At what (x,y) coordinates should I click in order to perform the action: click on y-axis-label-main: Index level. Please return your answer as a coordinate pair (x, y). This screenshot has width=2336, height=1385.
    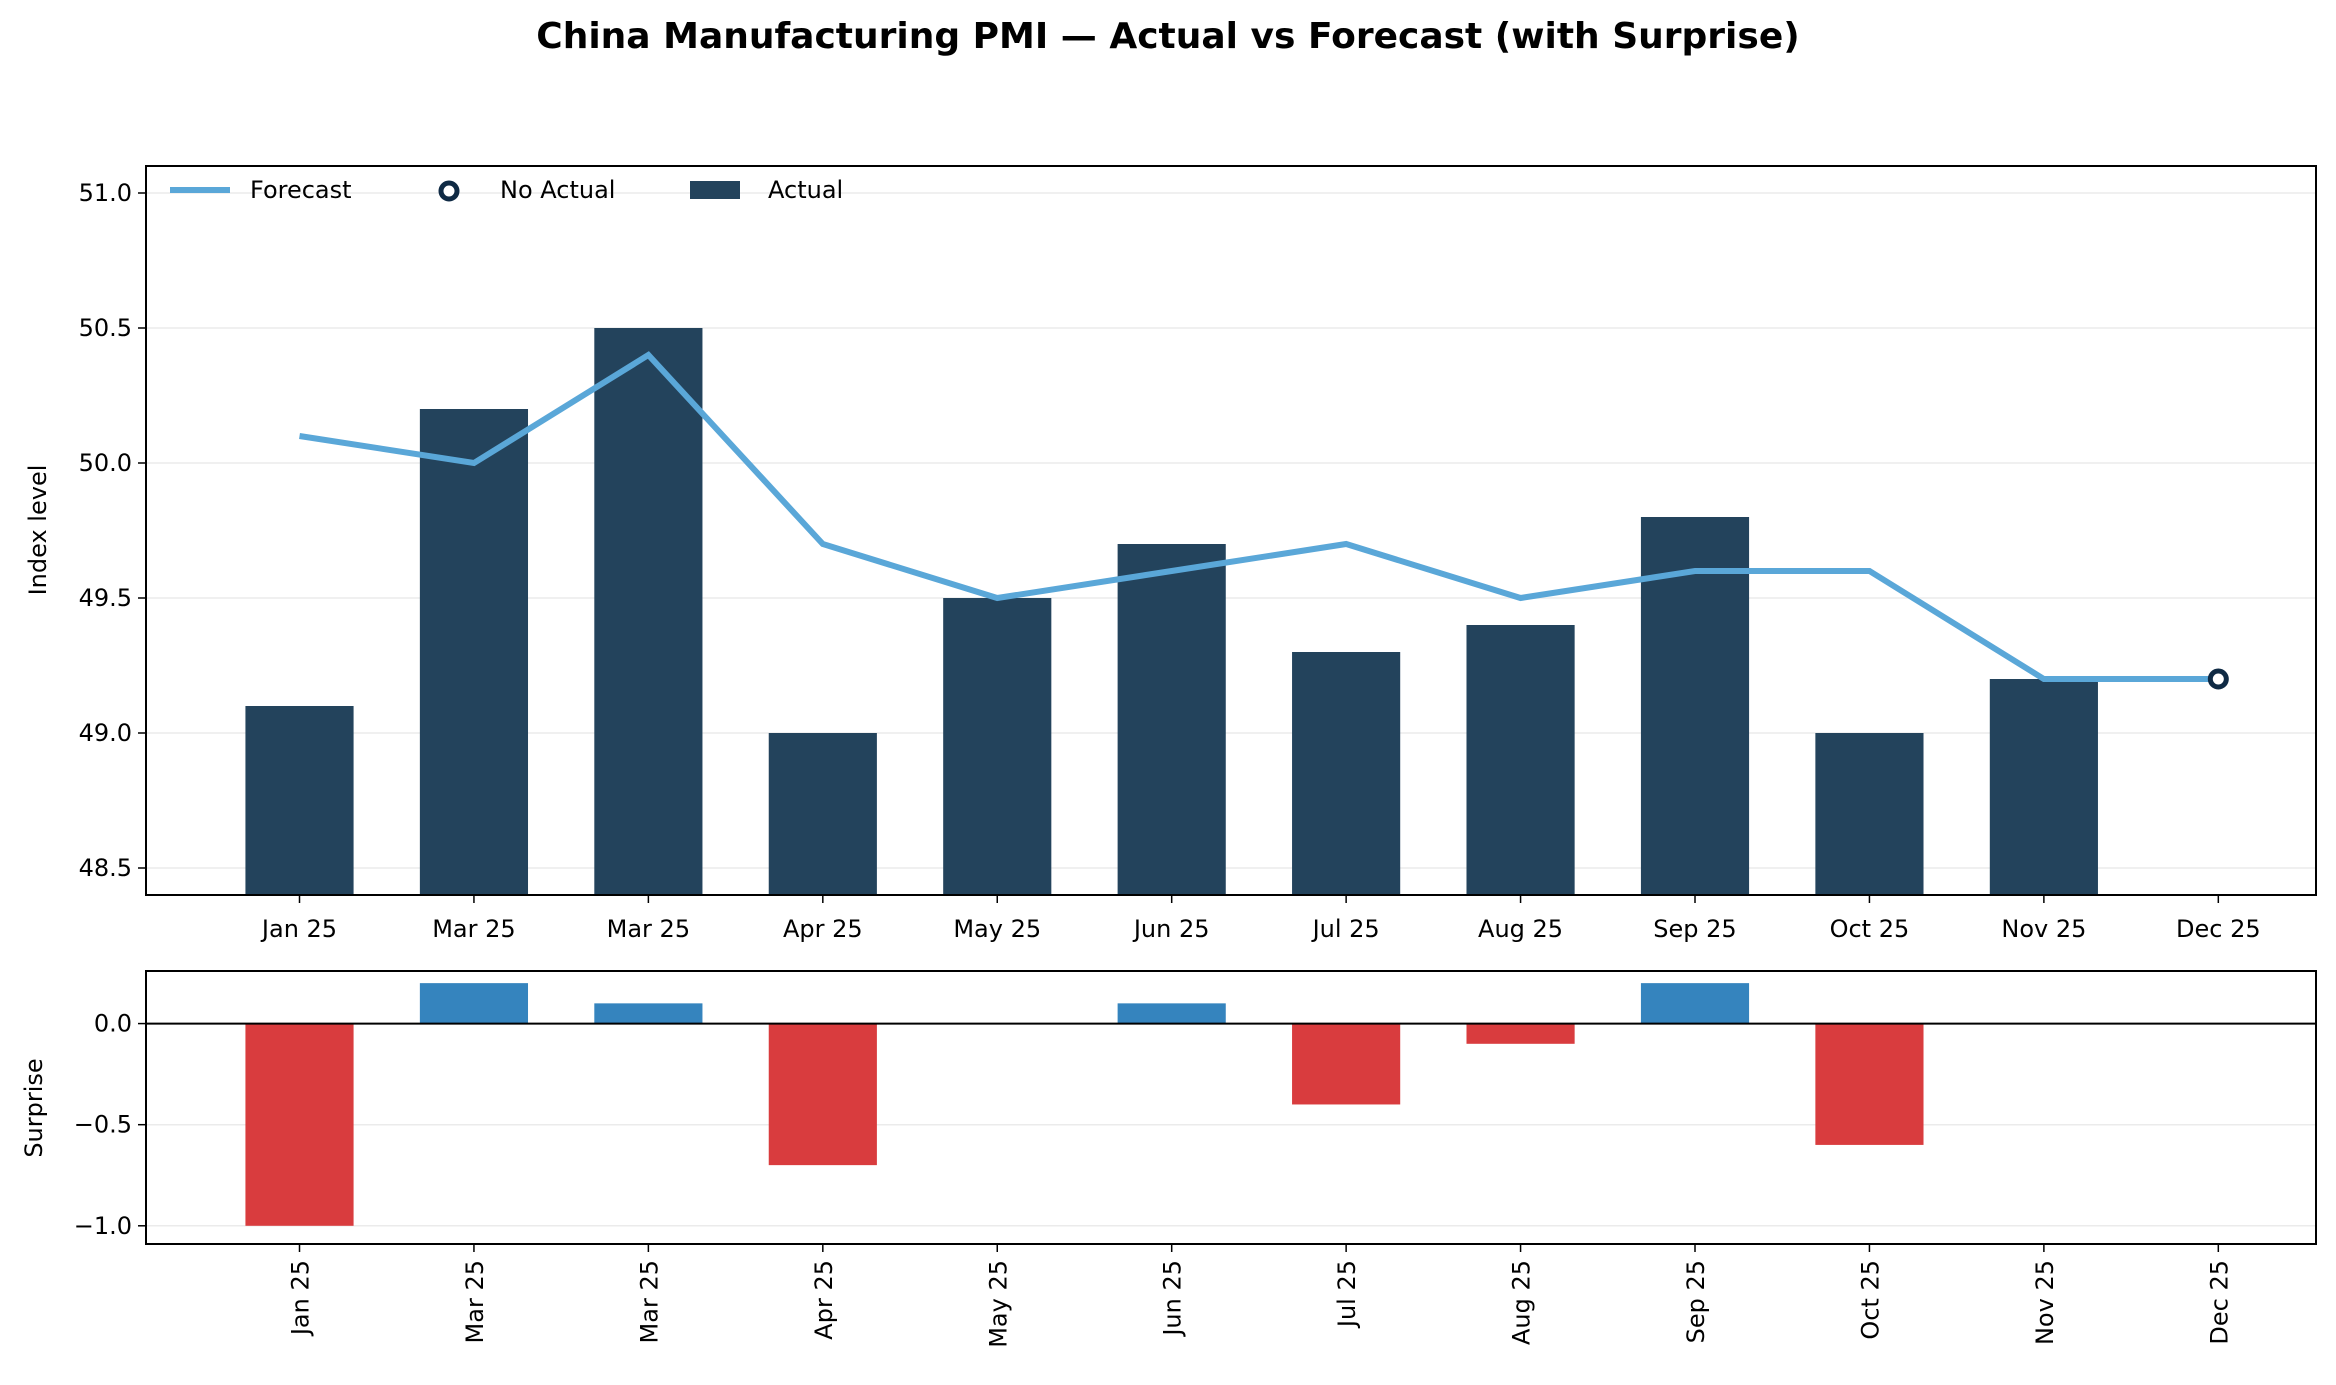
    Looking at the image, I should click on (38, 530).